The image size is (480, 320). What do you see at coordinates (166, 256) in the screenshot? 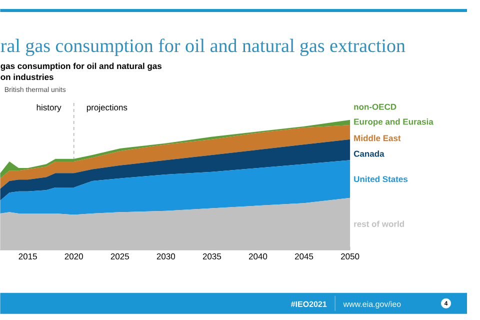
I see `x-tick-label: 2030` at bounding box center [166, 256].